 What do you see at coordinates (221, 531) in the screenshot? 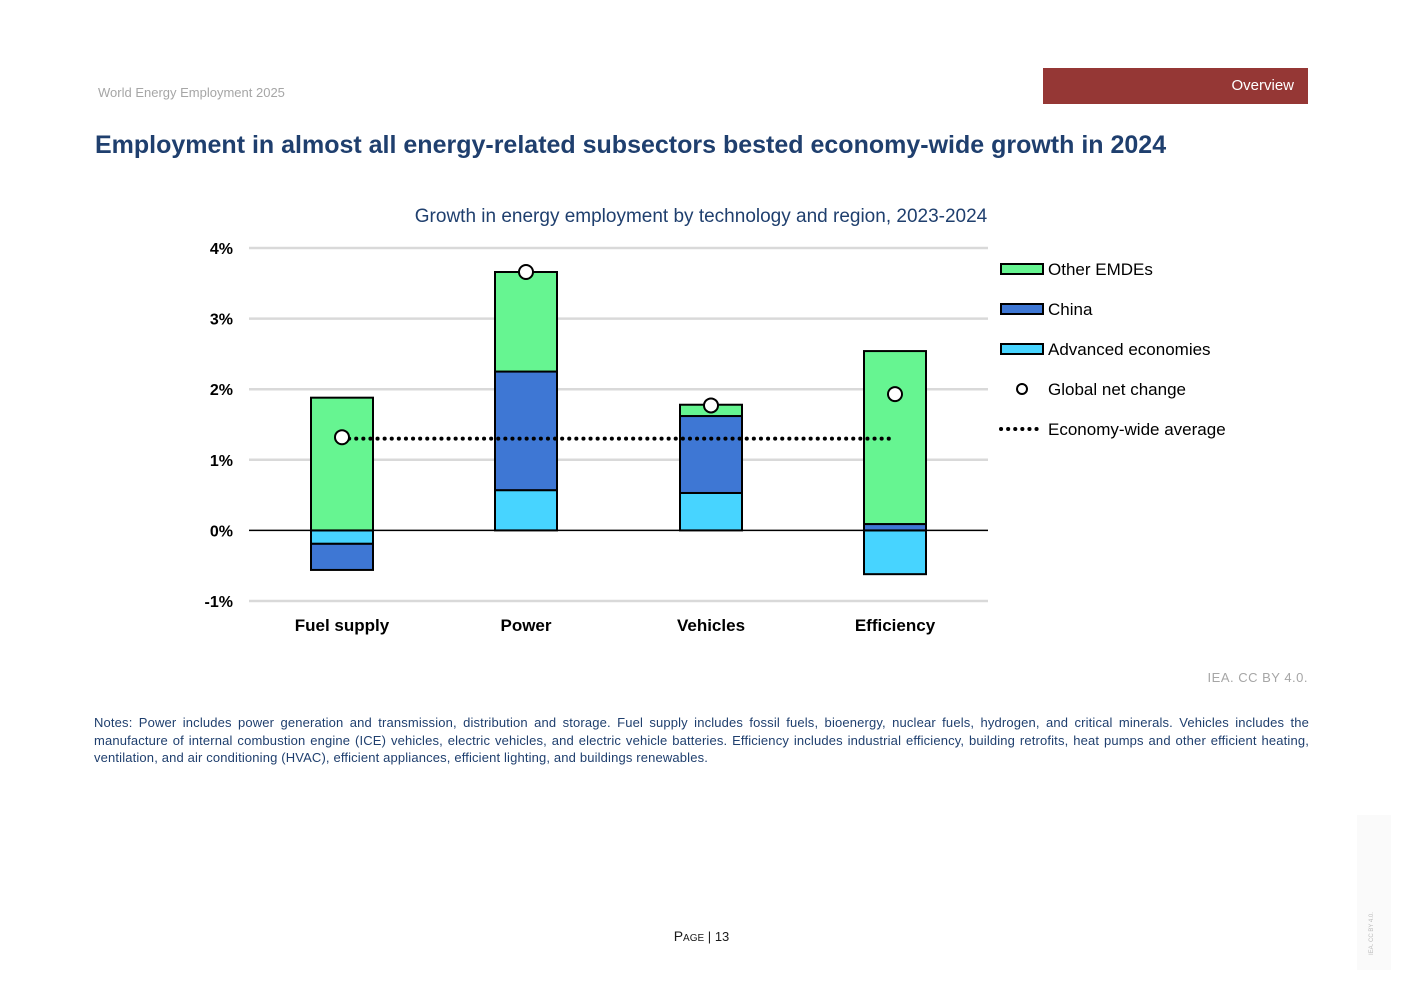
I see `y-tick-label: 0%` at bounding box center [221, 531].